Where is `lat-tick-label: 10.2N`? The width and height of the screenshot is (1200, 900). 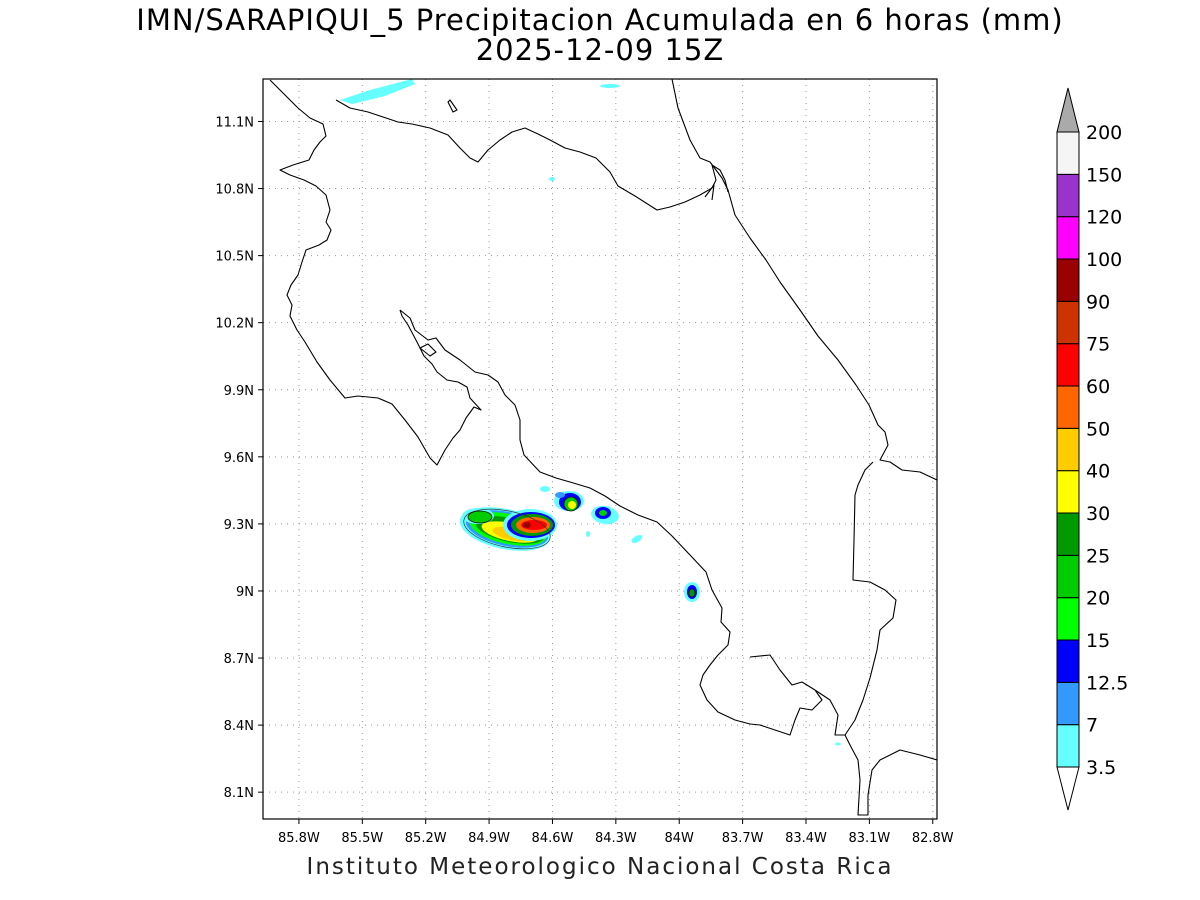 lat-tick-label: 10.2N is located at coordinates (234, 324).